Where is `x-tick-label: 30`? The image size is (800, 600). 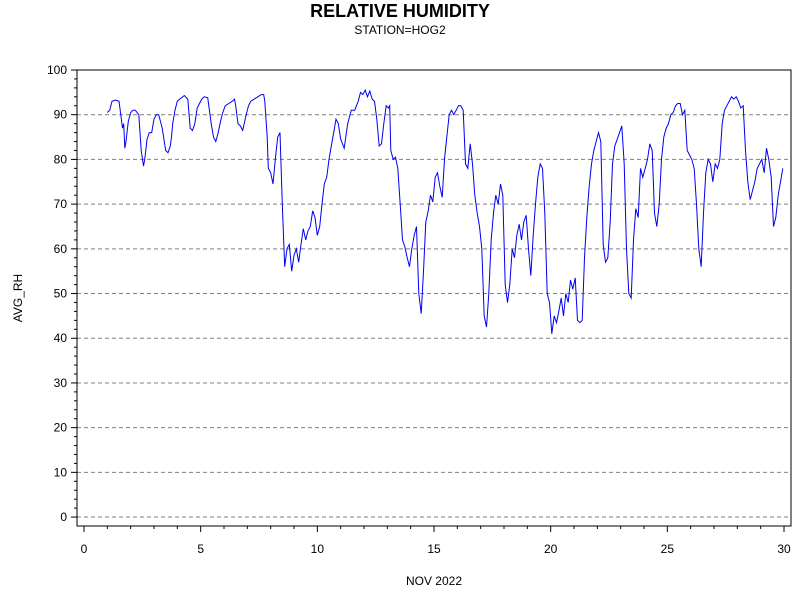 x-tick-label: 30 is located at coordinates (784, 549).